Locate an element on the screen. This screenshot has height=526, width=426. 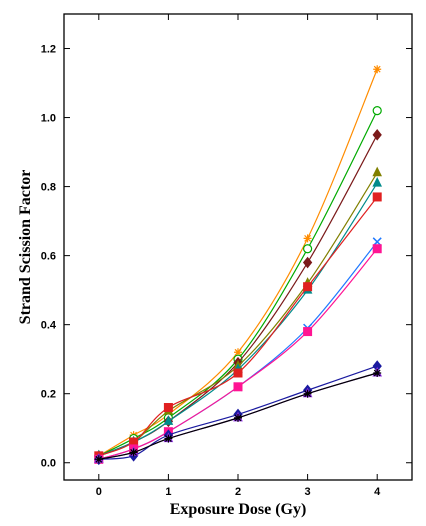
y-tick-label: 0.0 is located at coordinates (48, 464).